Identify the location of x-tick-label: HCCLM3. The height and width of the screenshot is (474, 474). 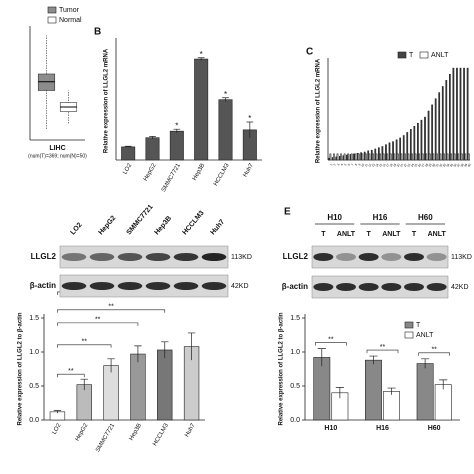
(222, 174).